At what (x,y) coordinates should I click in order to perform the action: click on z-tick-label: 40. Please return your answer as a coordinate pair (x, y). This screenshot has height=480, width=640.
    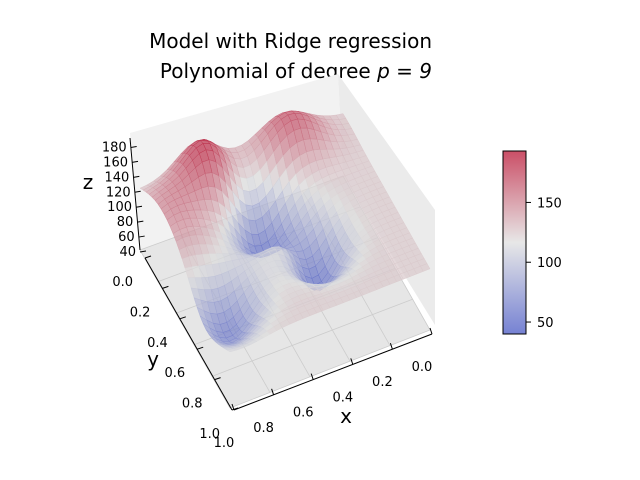
    Looking at the image, I should click on (127, 252).